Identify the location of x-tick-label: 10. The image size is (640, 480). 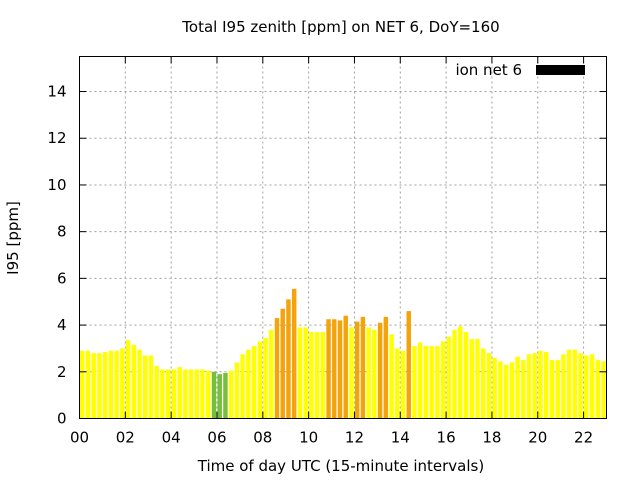
(308, 438).